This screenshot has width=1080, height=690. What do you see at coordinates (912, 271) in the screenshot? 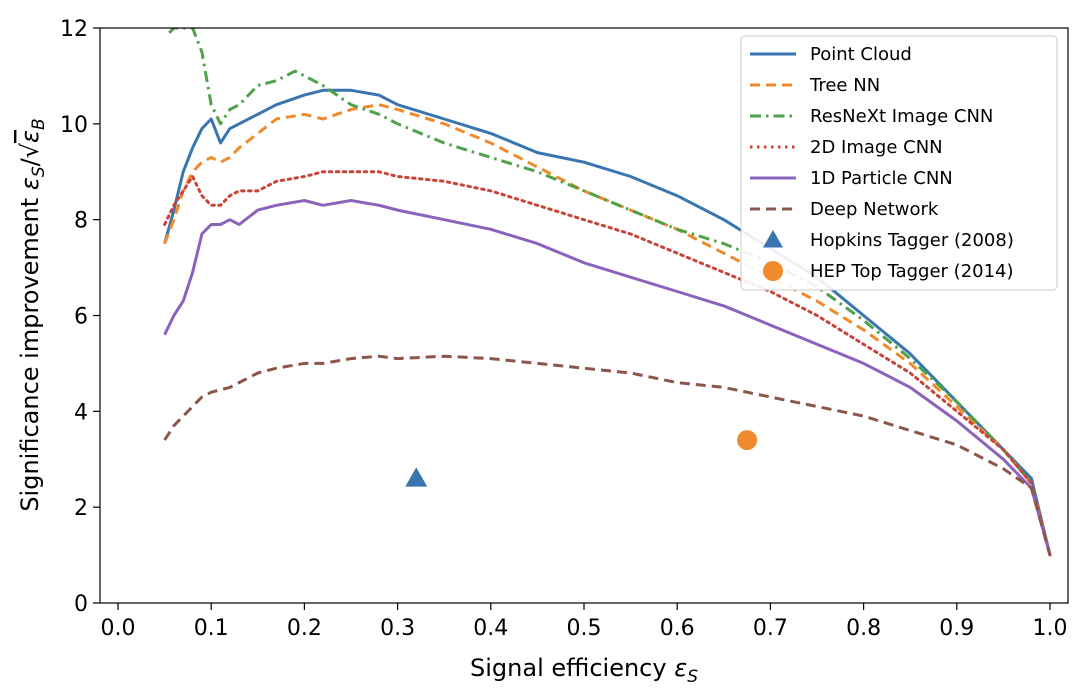
I see `legend-label-hep-top-tagger-2014: HEP Top Tagger (2014)` at bounding box center [912, 271].